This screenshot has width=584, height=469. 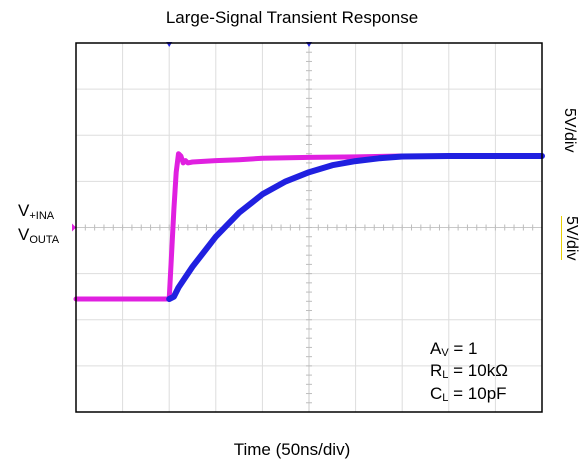 I want to click on gain-annotation: AV = 1, so click(x=454, y=349).